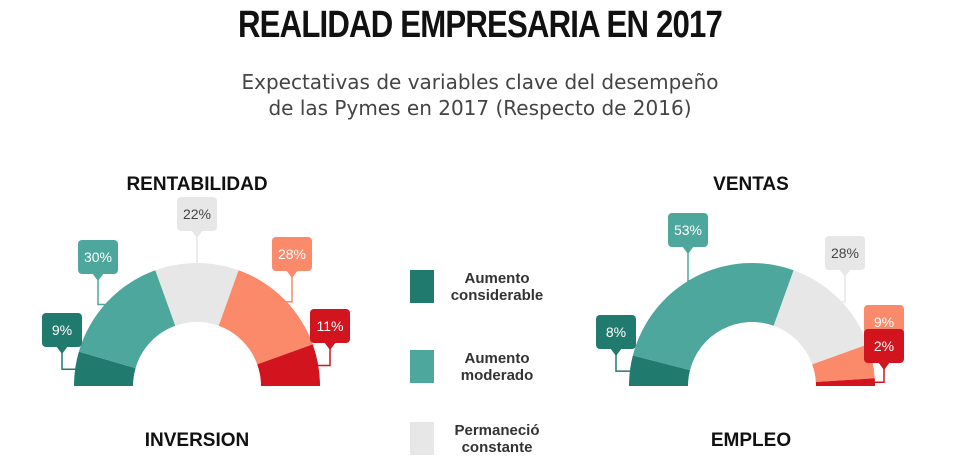 The image size is (960, 461). What do you see at coordinates (497, 447) in the screenshot?
I see `legend-label-line2: constante` at bounding box center [497, 447].